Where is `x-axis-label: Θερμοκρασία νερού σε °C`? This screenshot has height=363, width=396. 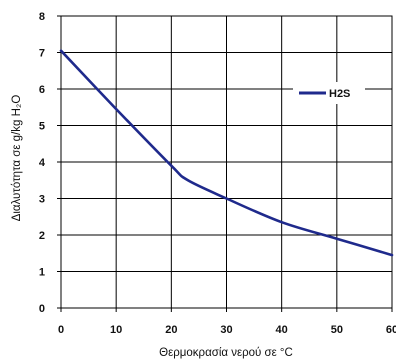 x-axis-label: Θερμοκρασία νερού σε °C is located at coordinates (226, 353).